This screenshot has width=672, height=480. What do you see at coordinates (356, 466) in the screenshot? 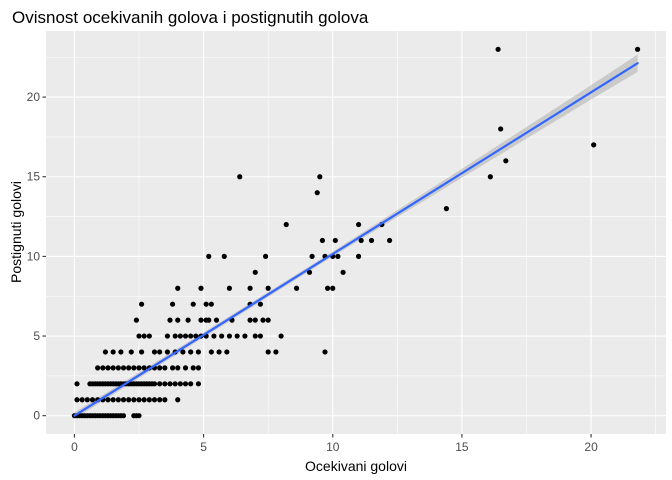
I see `x-axis-title: Ocekivani golovi` at bounding box center [356, 466].